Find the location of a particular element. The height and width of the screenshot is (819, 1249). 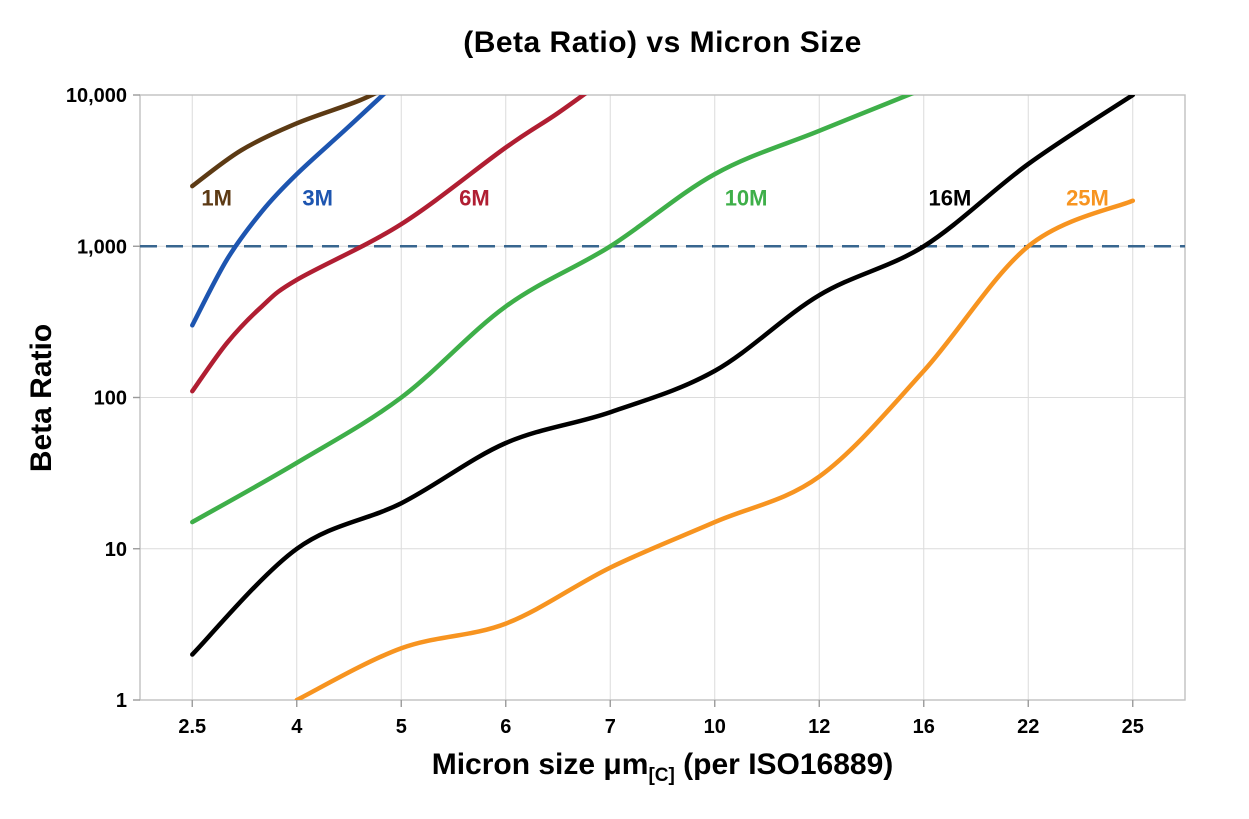

x-axis-title-main: Micron size μm is located at coordinates (540, 764).